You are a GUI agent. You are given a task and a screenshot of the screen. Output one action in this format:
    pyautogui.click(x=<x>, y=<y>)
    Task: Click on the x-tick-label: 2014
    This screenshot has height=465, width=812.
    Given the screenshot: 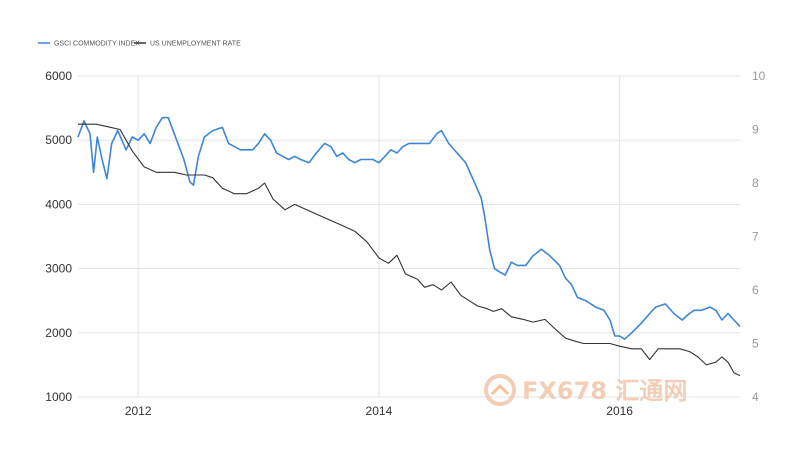 What is the action you would take?
    pyautogui.click(x=379, y=411)
    